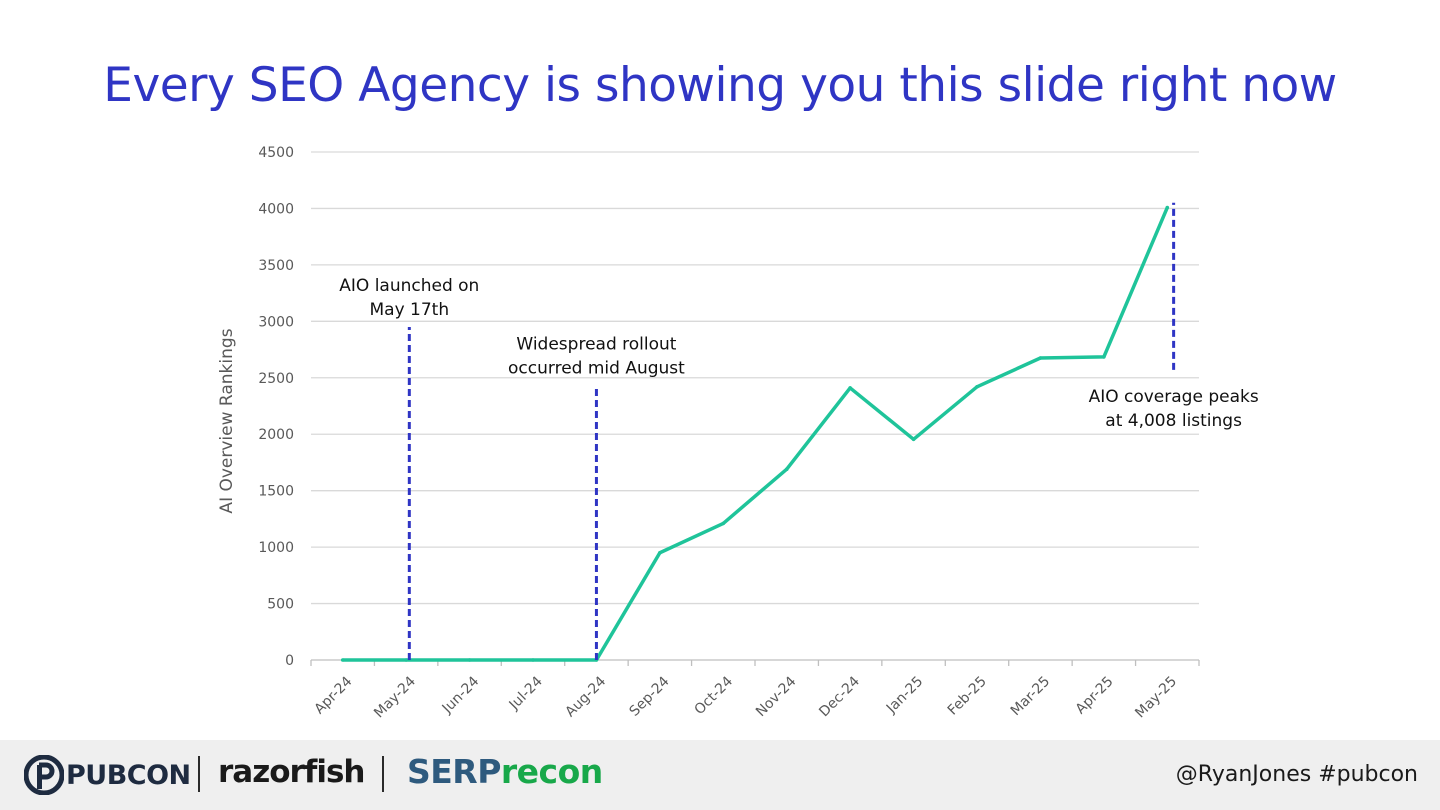 The width and height of the screenshot is (1440, 810). I want to click on serprecon-logo: SERPrecon, so click(505, 771).